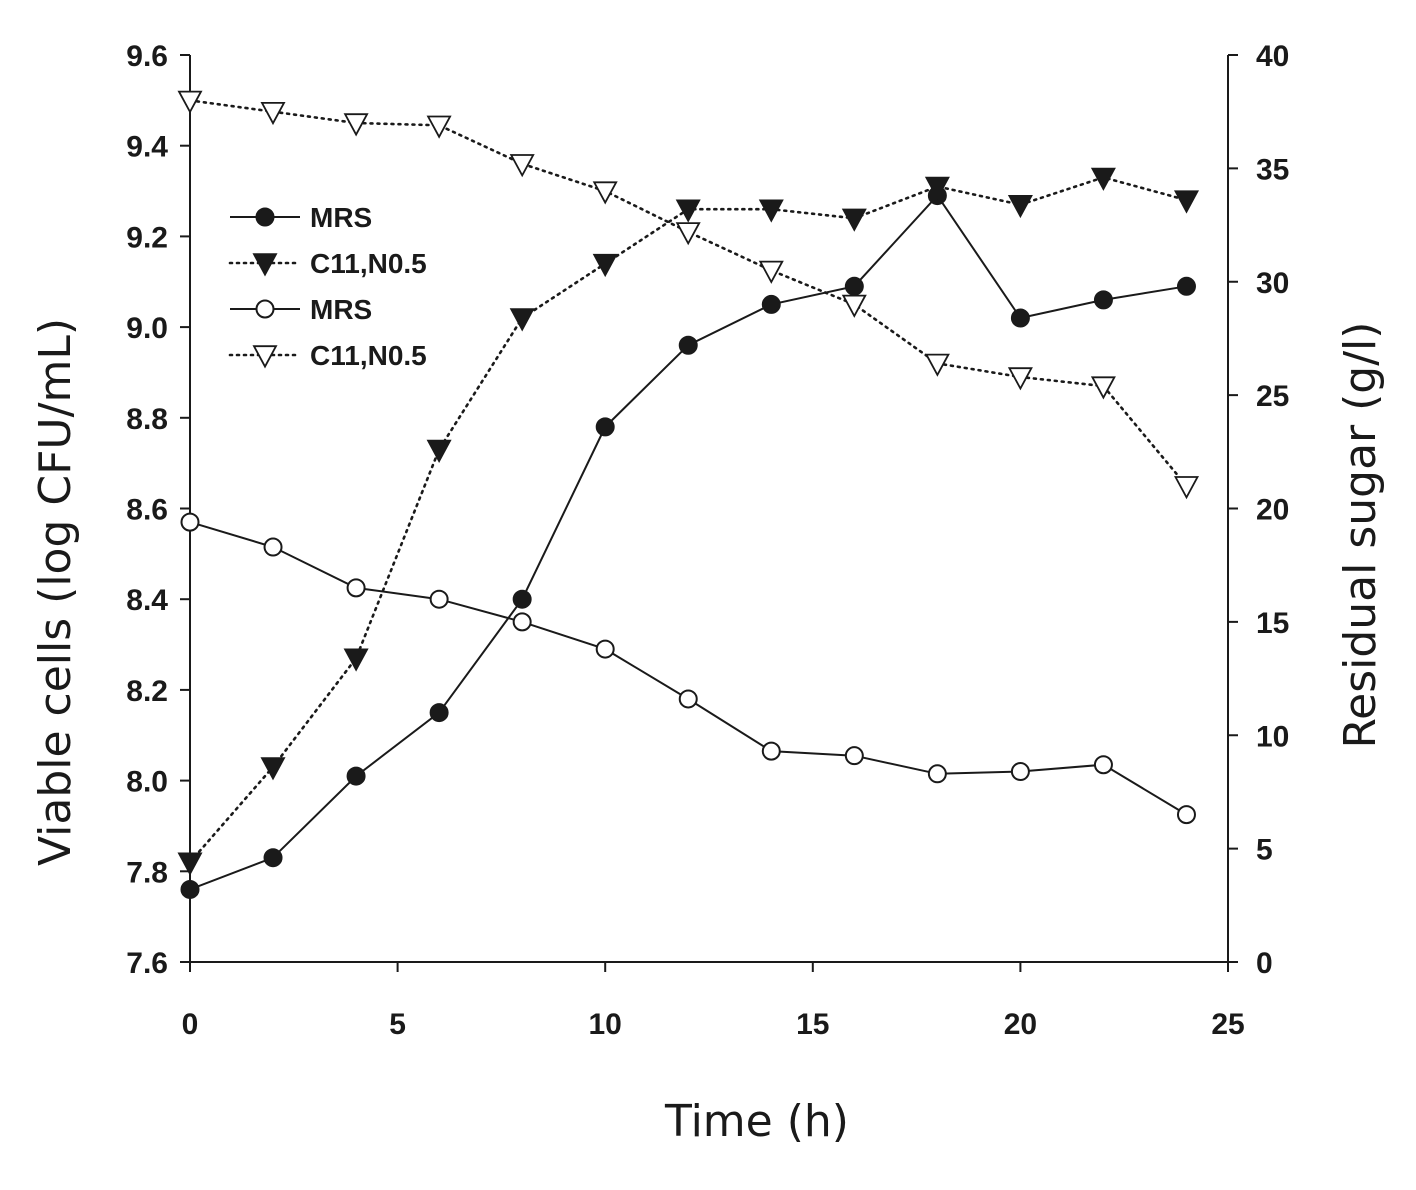 Image resolution: width=1416 pixels, height=1190 pixels. Describe the element at coordinates (327, 286) in the screenshot. I see `legend: MRS C11,N0.5 MRS C11,N0.5` at that location.